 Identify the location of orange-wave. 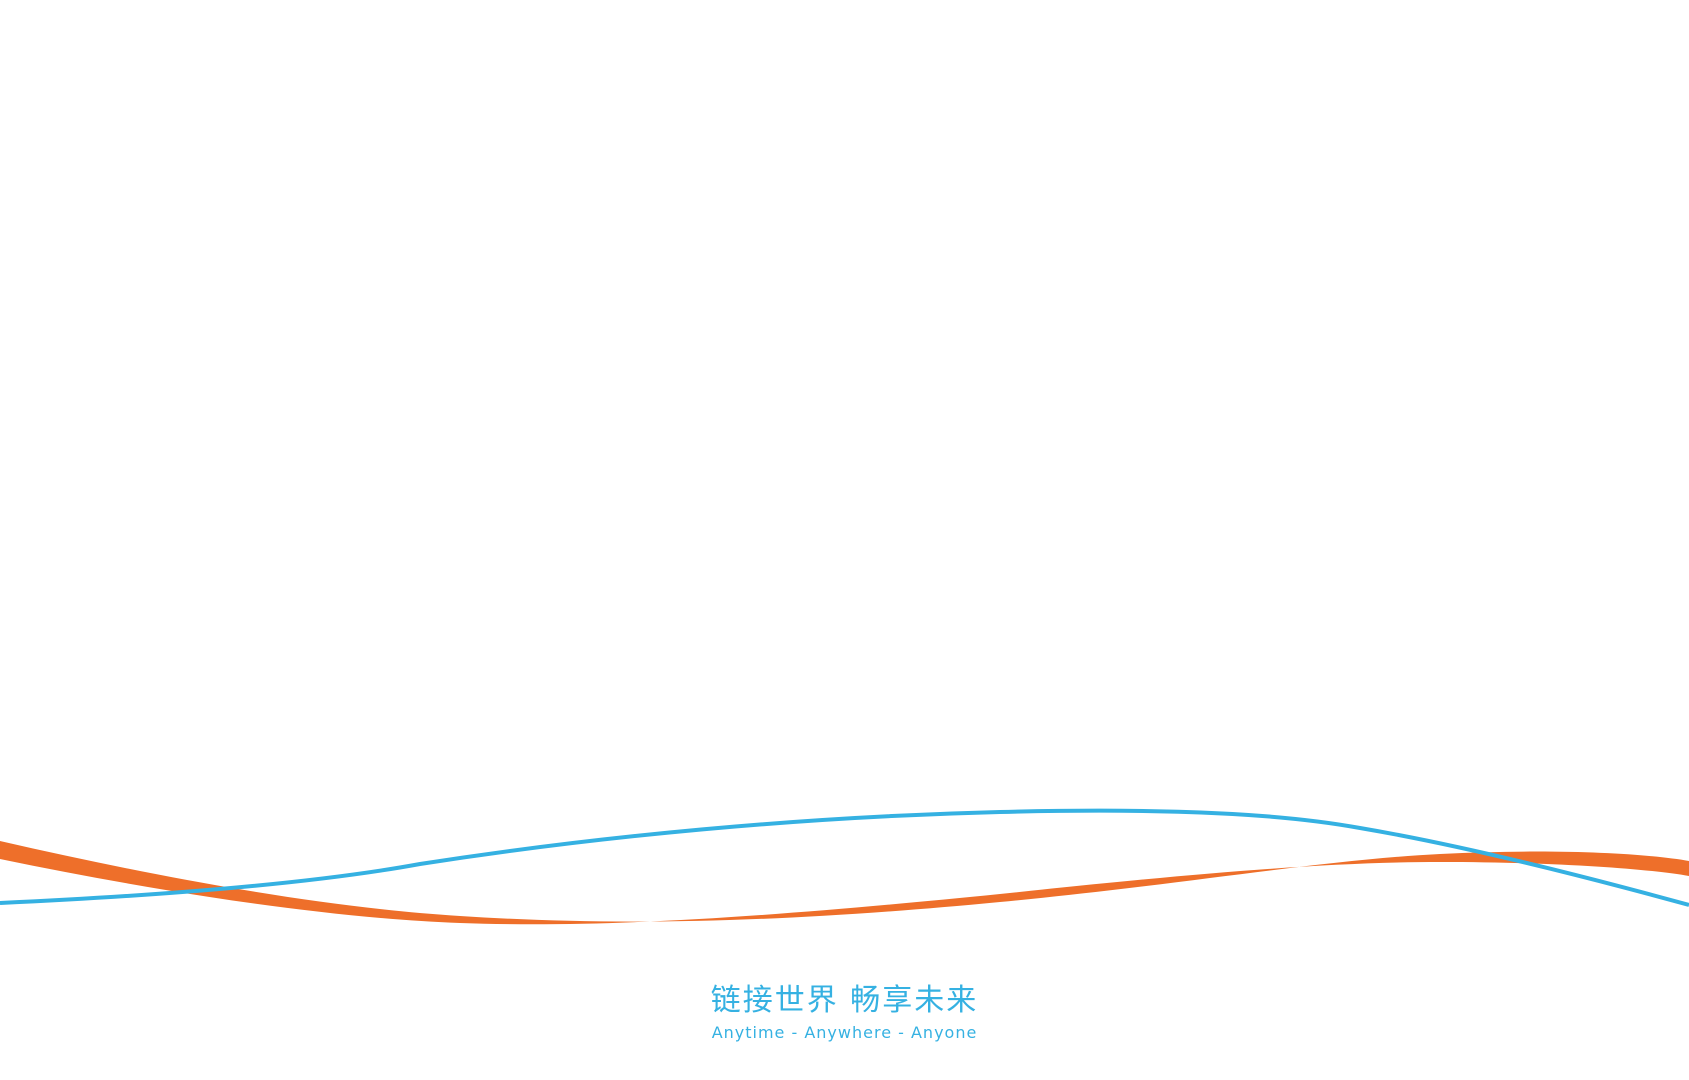
(844, 883).